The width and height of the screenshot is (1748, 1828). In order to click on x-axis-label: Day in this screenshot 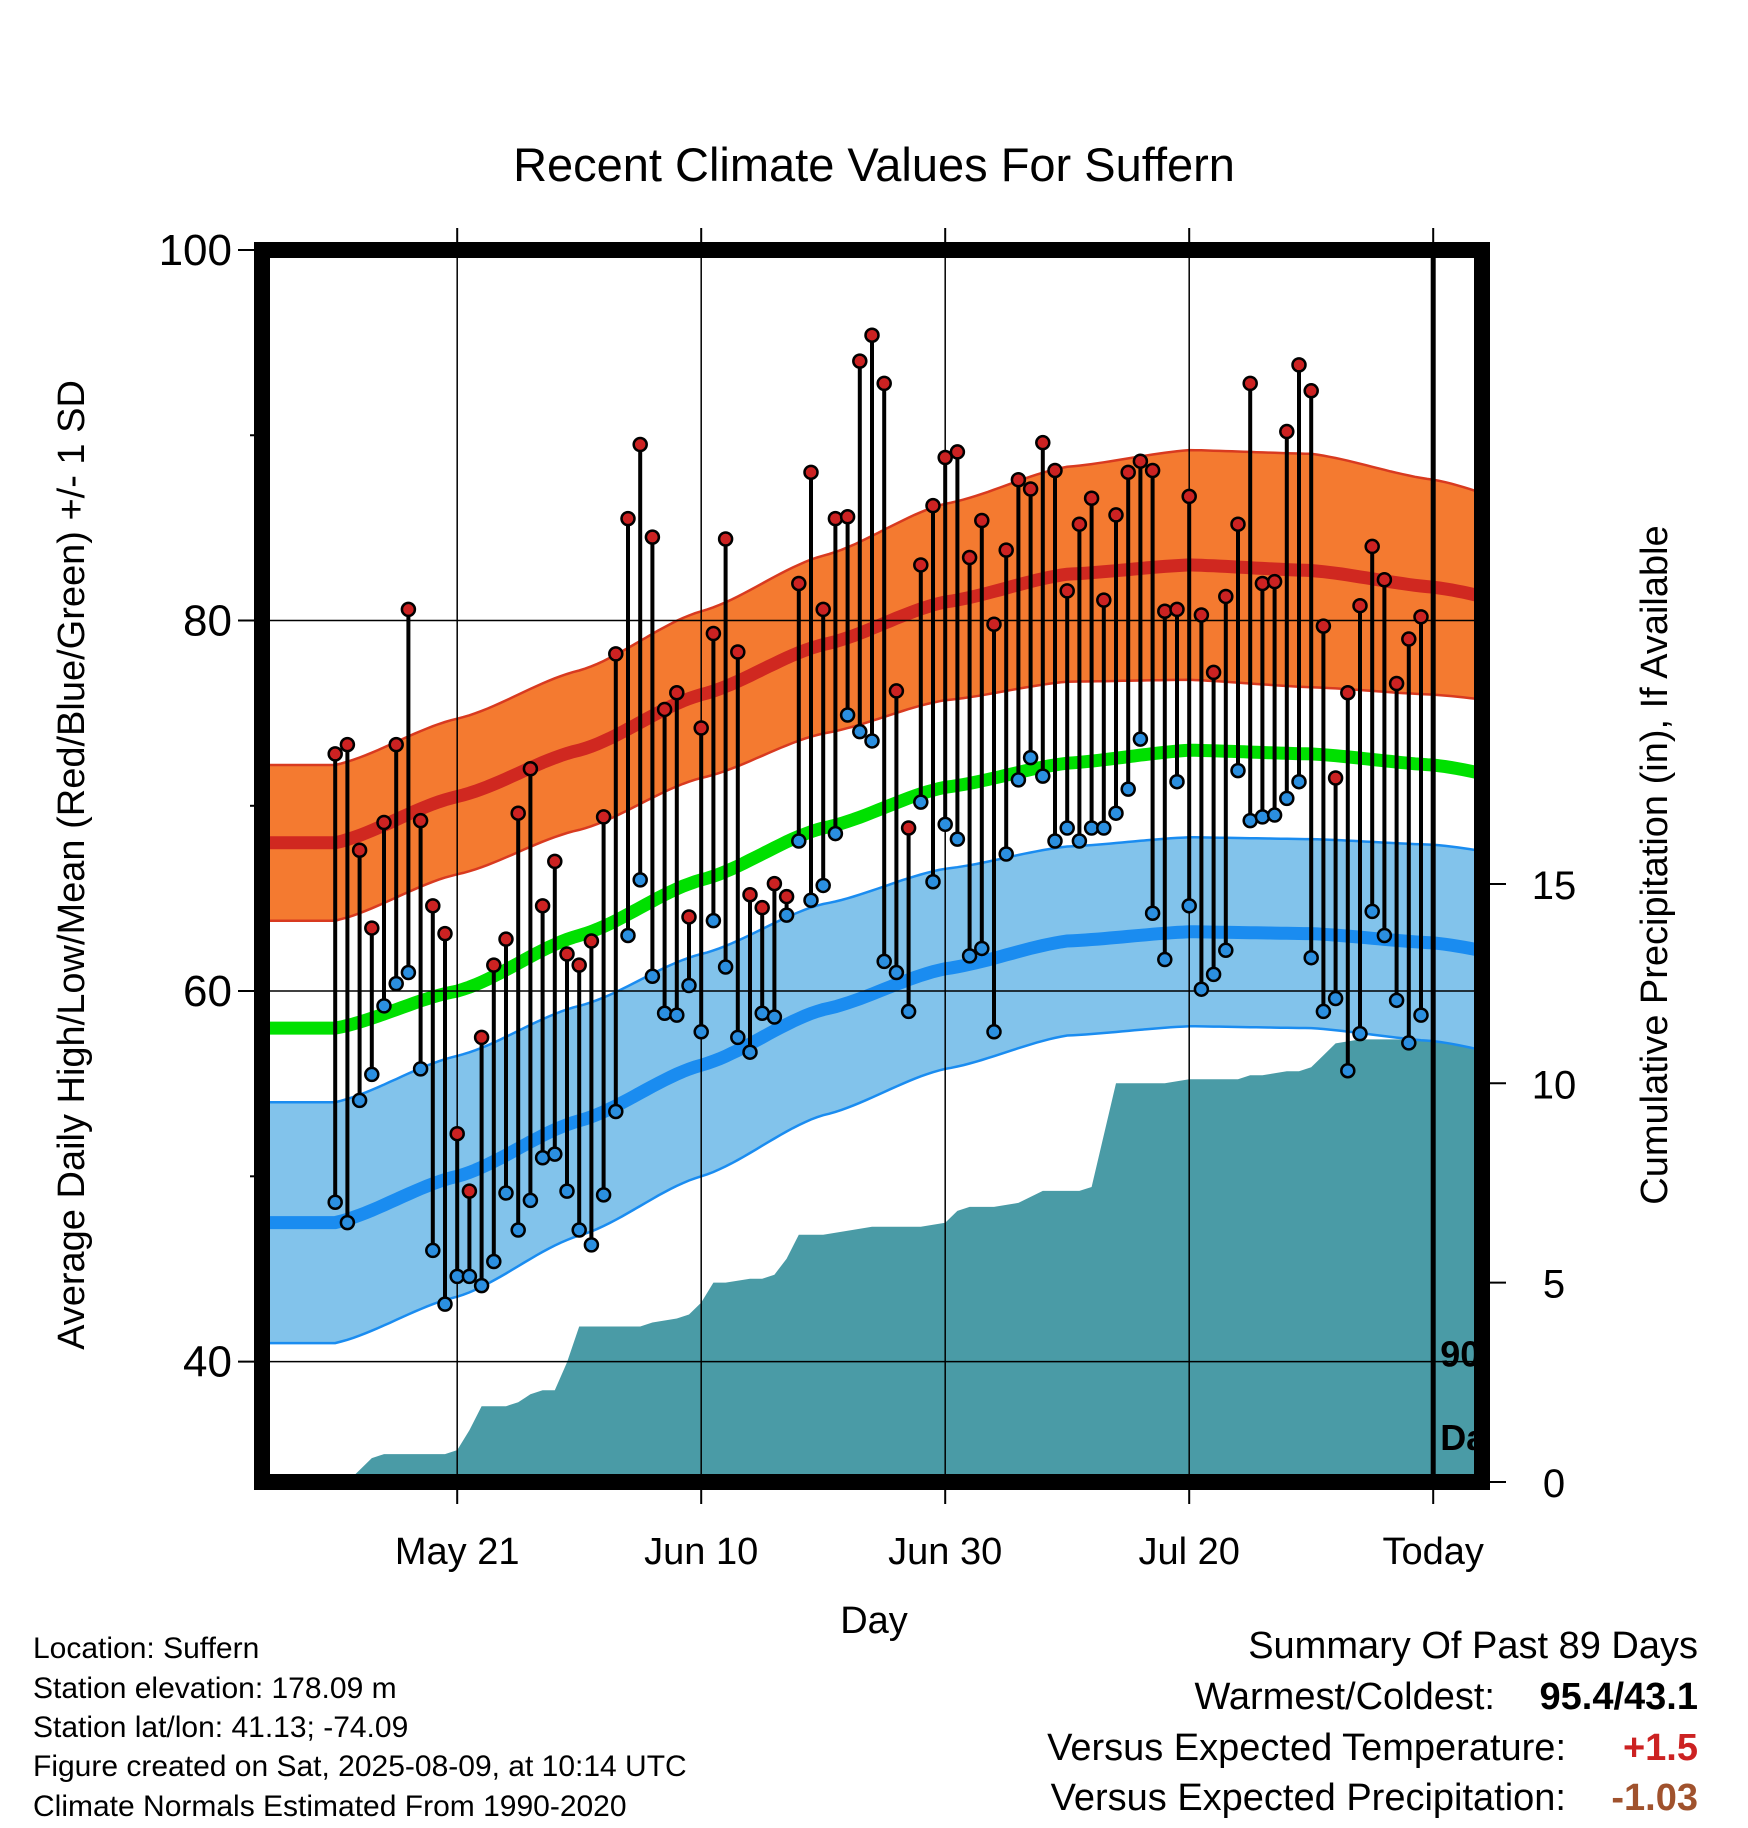, I will do `click(874, 1621)`.